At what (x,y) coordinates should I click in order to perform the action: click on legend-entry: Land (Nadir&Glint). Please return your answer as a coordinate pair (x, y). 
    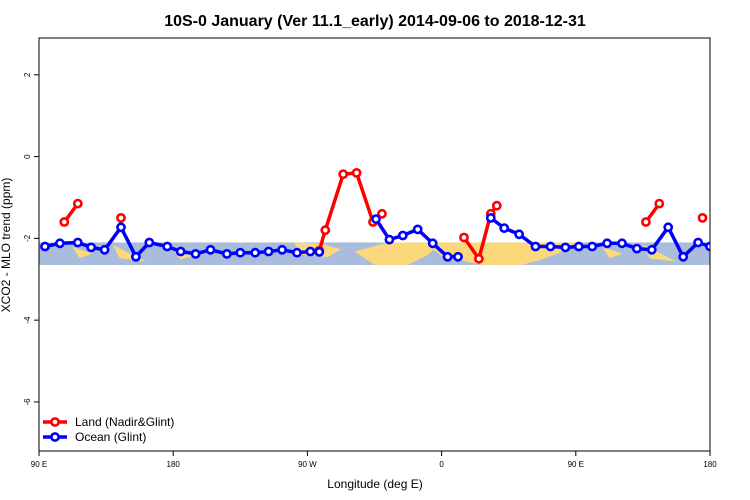
    Looking at the image, I should click on (124, 422).